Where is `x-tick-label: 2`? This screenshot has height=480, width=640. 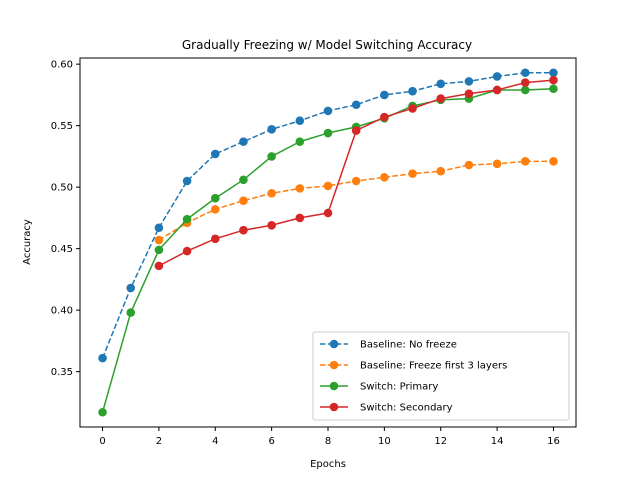 x-tick-label: 2 is located at coordinates (159, 441).